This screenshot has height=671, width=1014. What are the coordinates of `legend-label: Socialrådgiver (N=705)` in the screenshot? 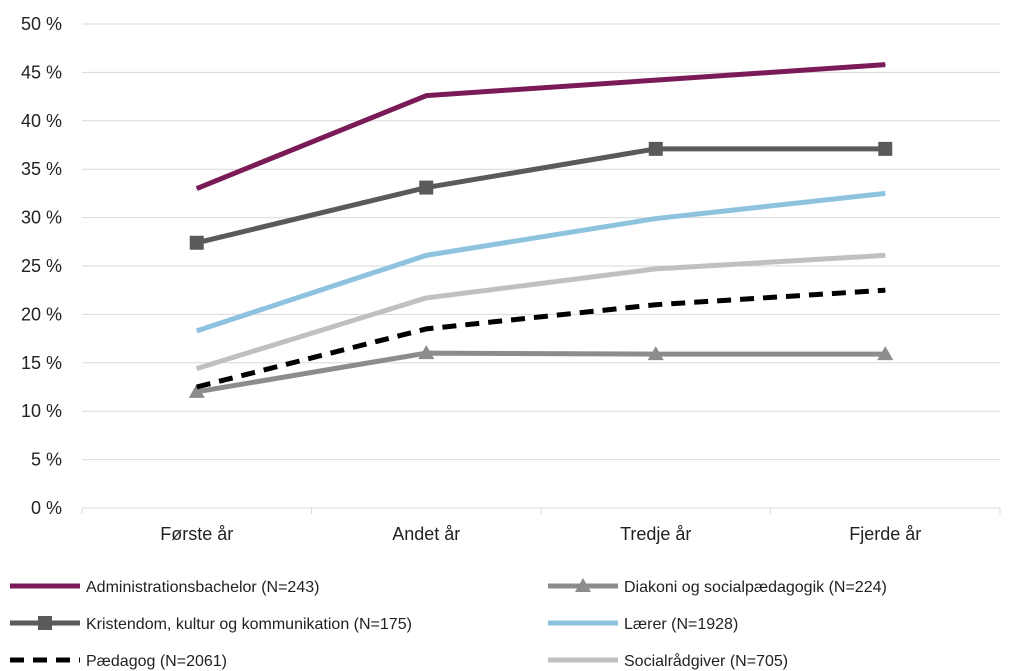 It's located at (706, 661).